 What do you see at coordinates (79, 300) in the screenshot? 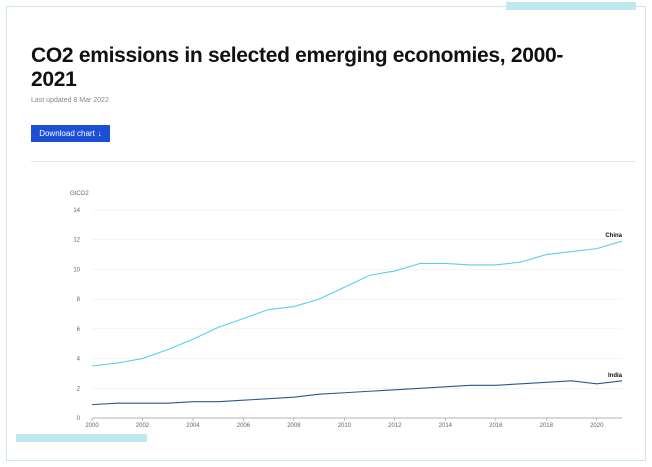
I see `y-tick-label: 8` at bounding box center [79, 300].